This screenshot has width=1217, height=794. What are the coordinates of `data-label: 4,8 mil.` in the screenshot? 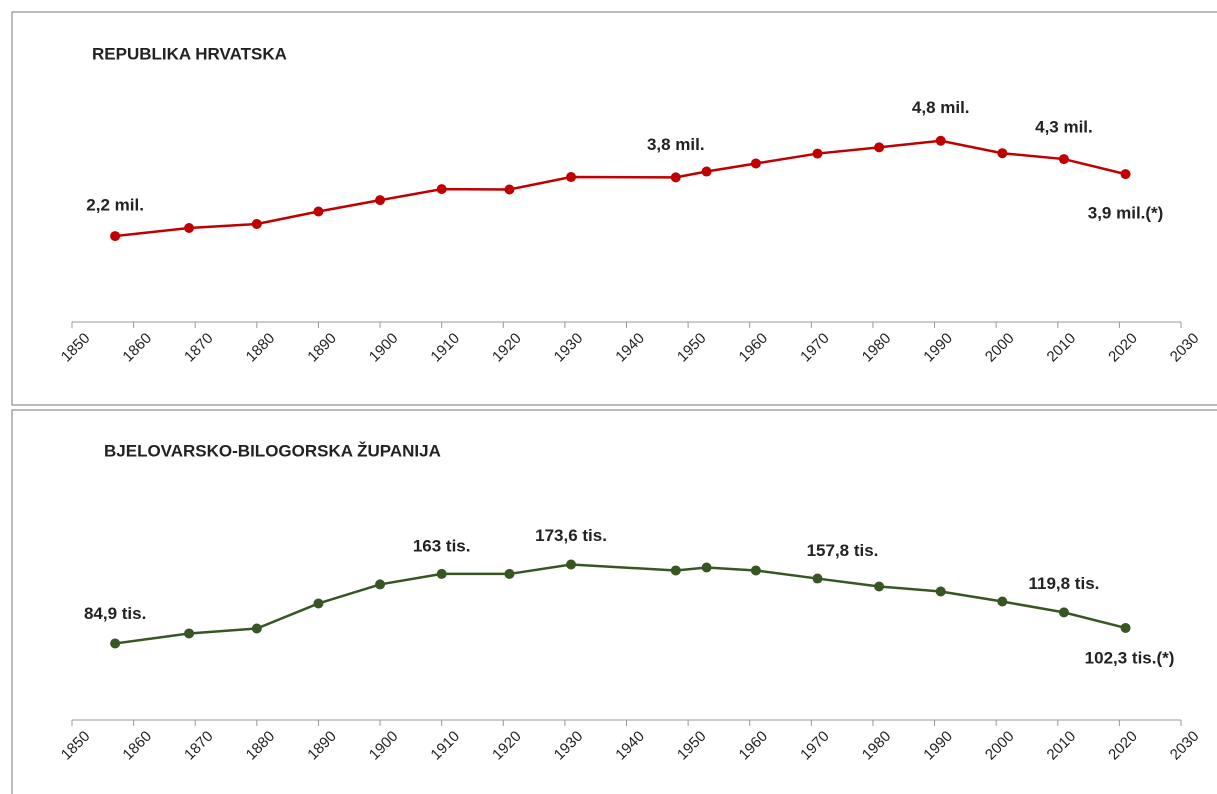 It's located at (941, 107).